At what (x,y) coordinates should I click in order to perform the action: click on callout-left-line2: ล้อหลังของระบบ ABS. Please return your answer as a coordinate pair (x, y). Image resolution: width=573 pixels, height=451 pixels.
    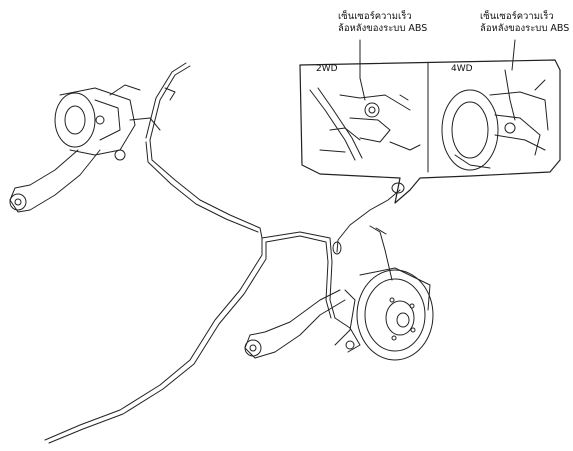
    Looking at the image, I should click on (383, 28).